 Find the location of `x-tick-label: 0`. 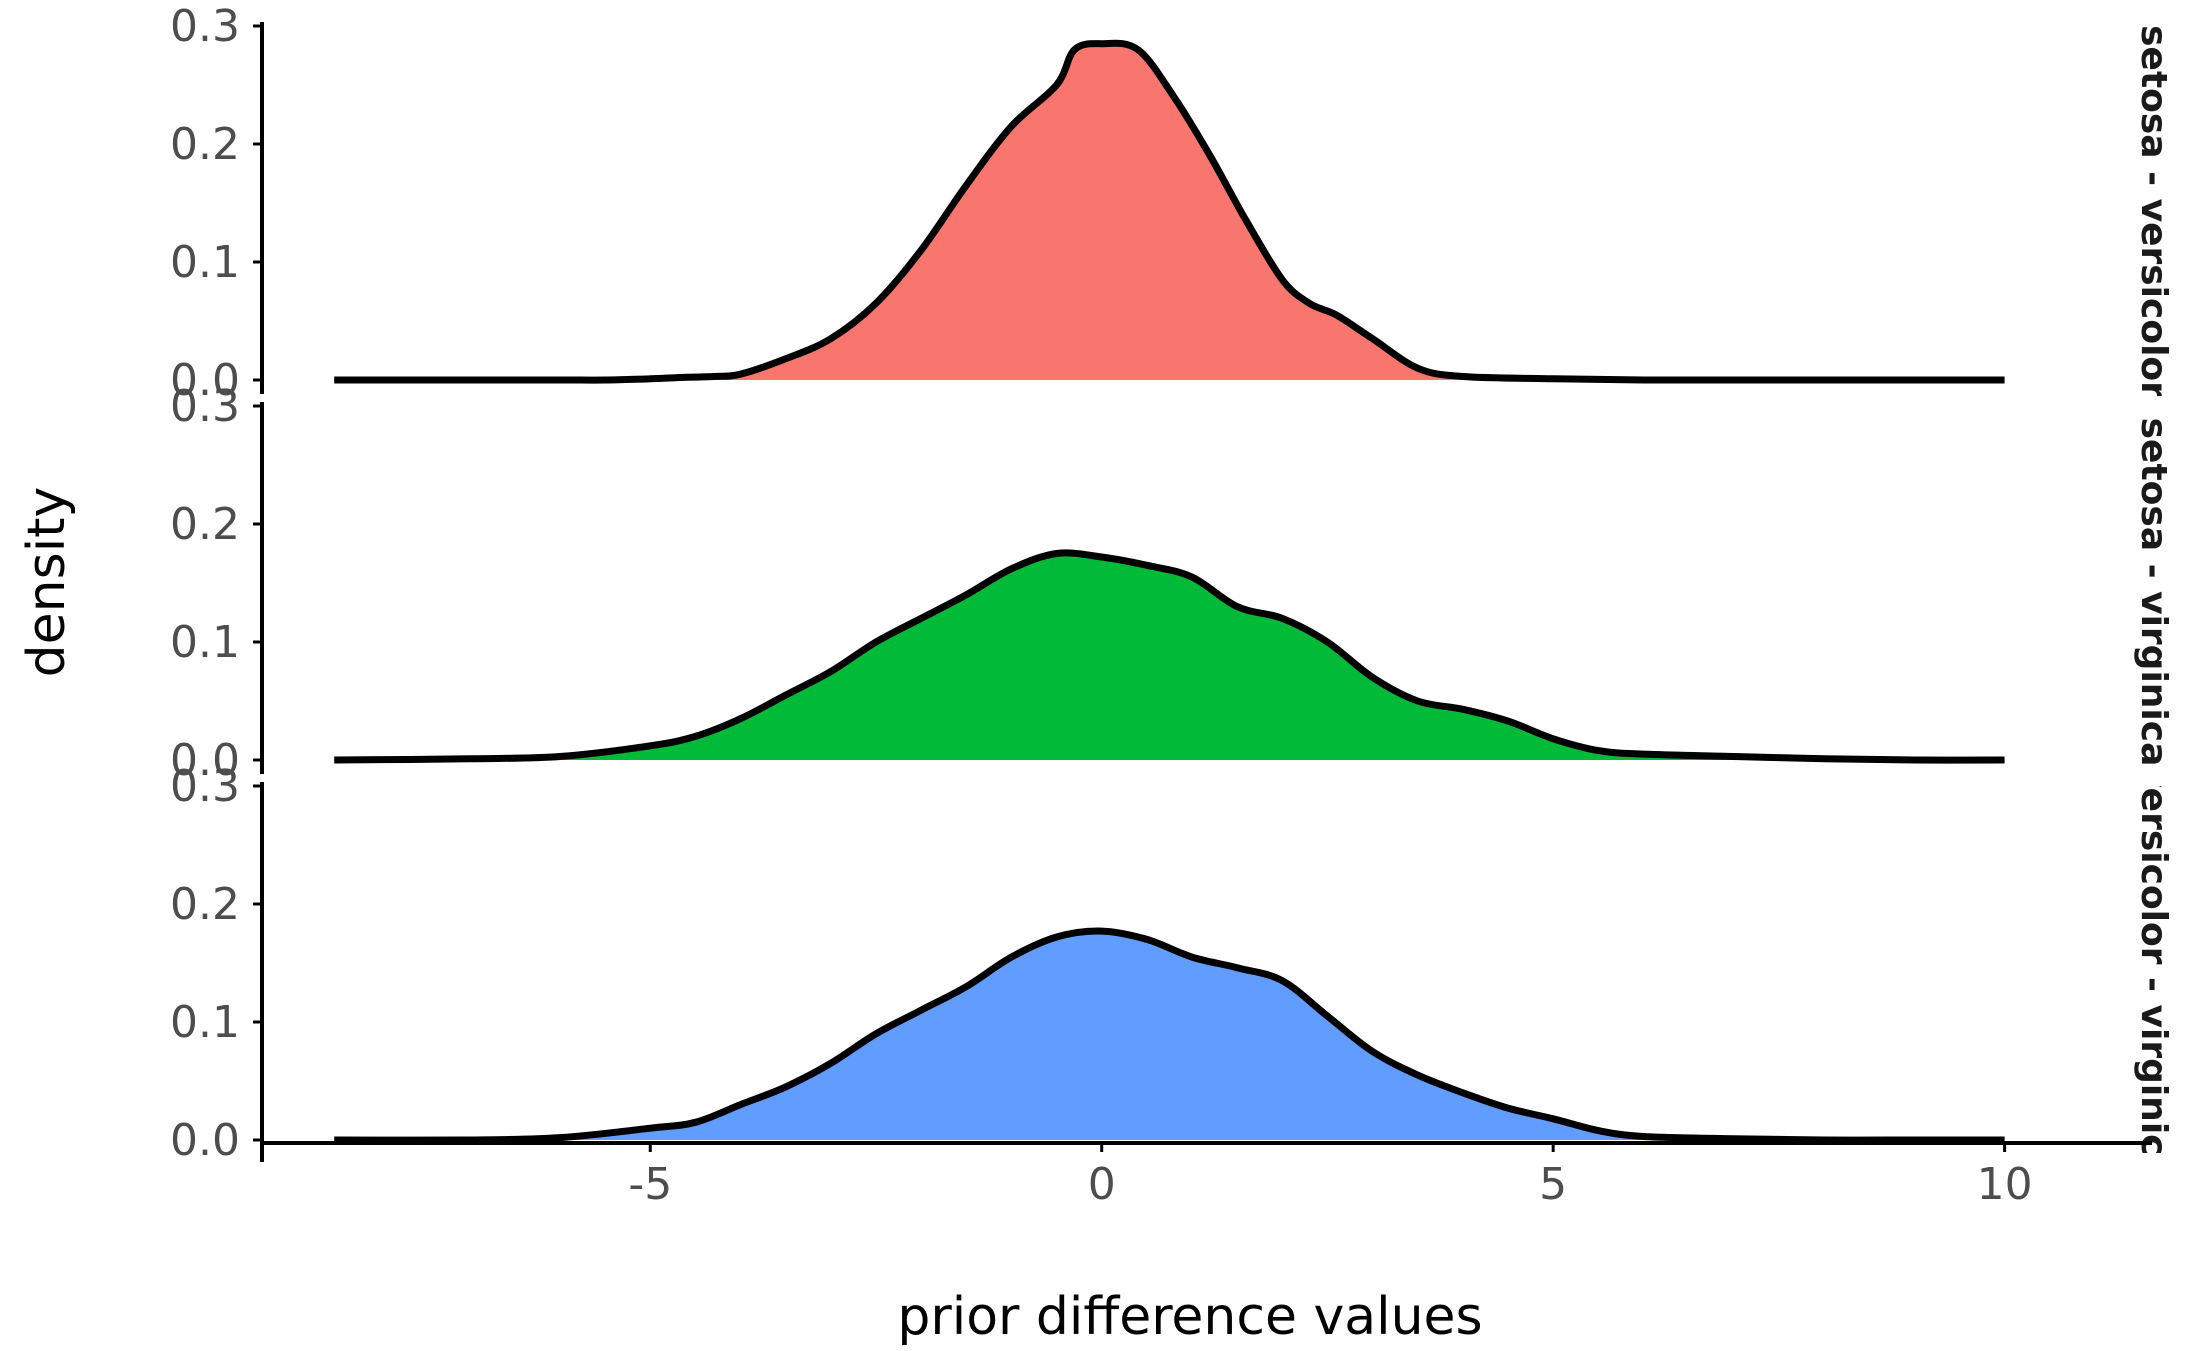

x-tick-label: 0 is located at coordinates (1102, 1184).